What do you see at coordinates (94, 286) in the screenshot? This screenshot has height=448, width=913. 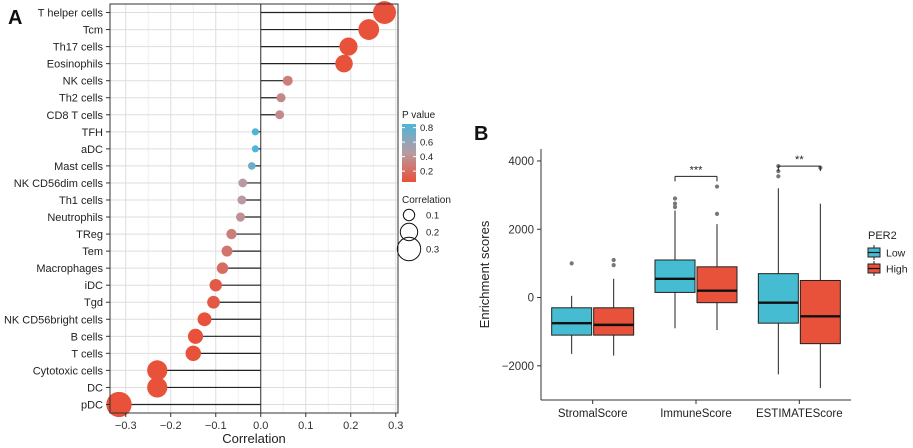 I see `cell-type-label: iDC` at bounding box center [94, 286].